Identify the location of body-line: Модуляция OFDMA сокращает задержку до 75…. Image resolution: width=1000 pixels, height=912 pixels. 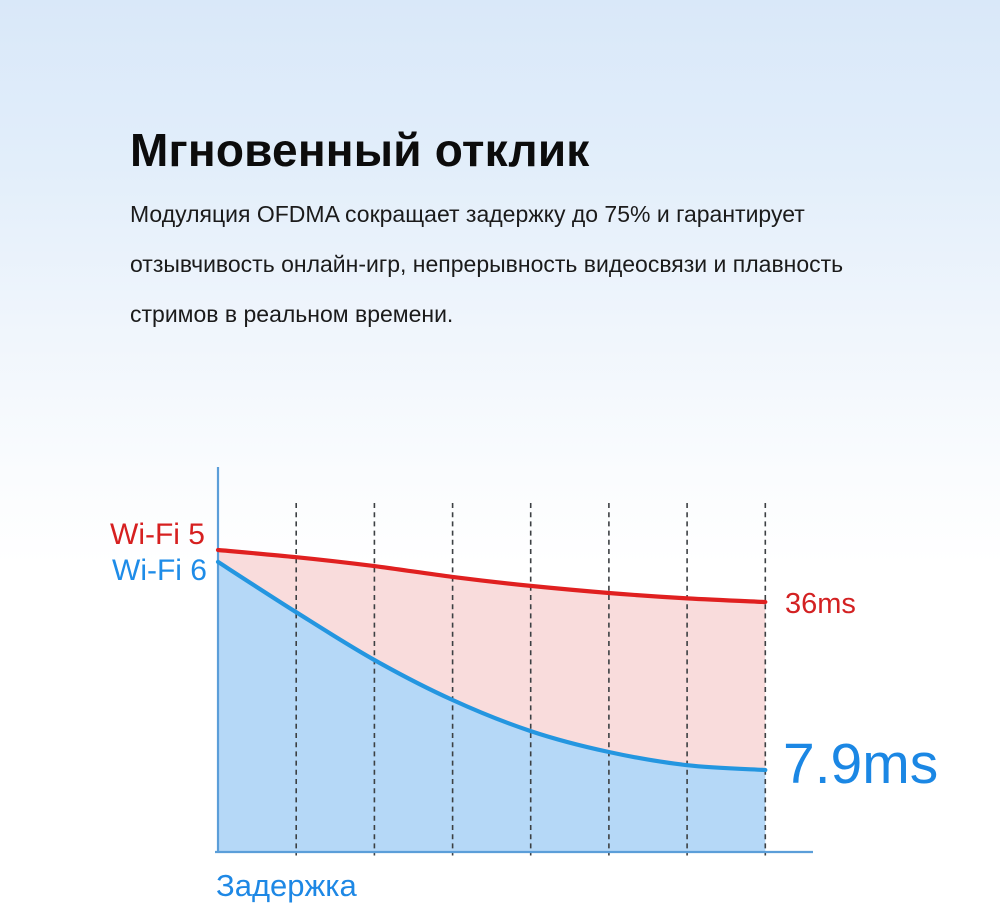
(467, 214).